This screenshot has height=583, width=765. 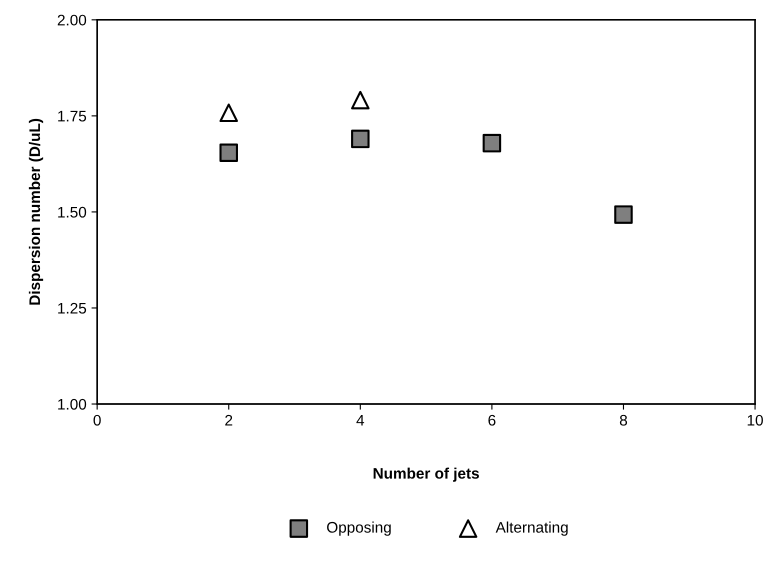 I want to click on y-tick-label: 1.75, so click(x=72, y=116).